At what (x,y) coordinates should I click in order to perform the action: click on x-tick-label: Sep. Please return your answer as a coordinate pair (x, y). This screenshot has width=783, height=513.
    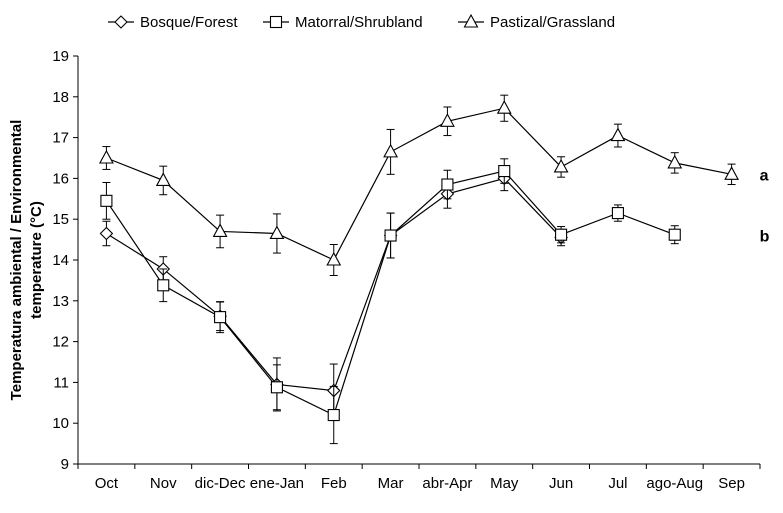
    Looking at the image, I should click on (731, 483).